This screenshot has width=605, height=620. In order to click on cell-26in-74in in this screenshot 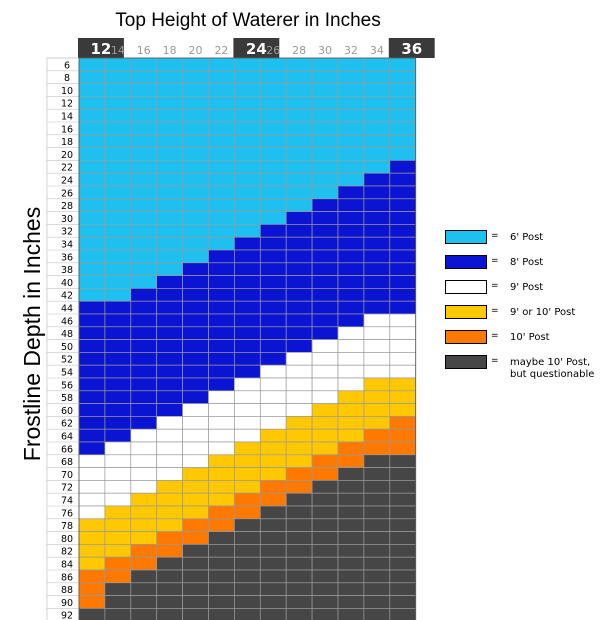, I will do `click(273, 499)`.